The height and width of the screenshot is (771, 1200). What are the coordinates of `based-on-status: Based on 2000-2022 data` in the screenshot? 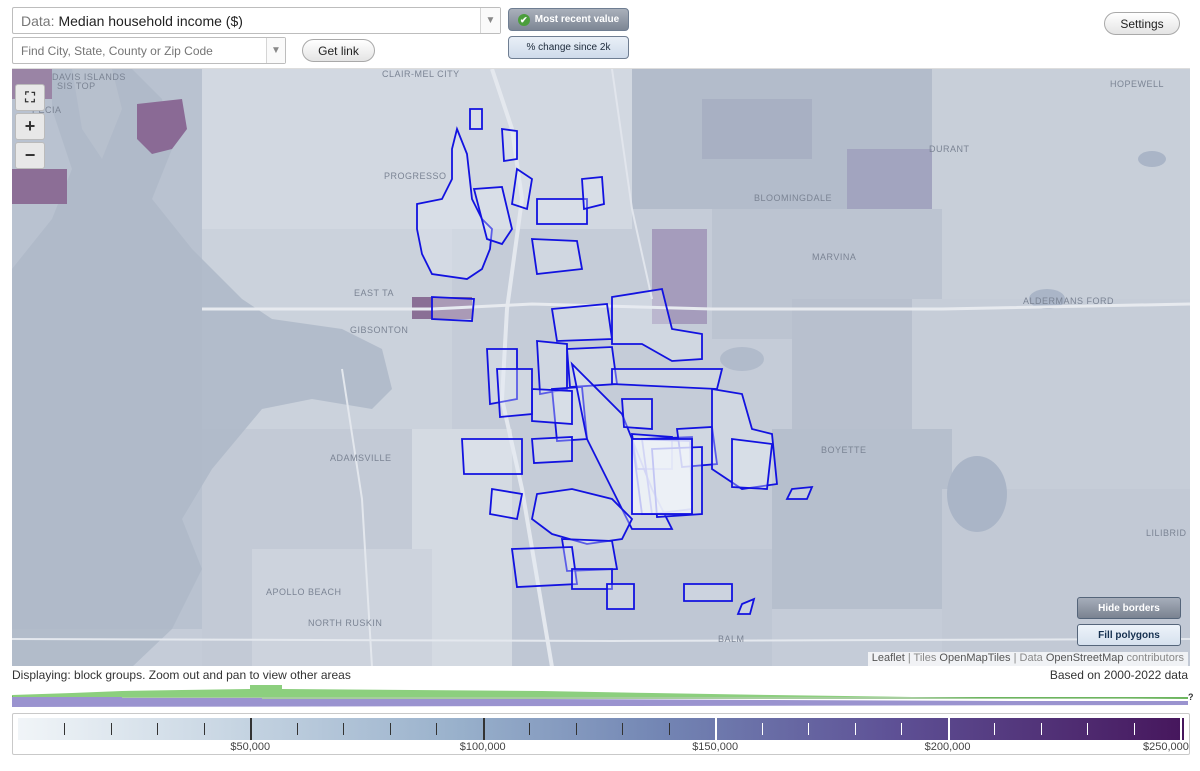 It's located at (1118, 675).